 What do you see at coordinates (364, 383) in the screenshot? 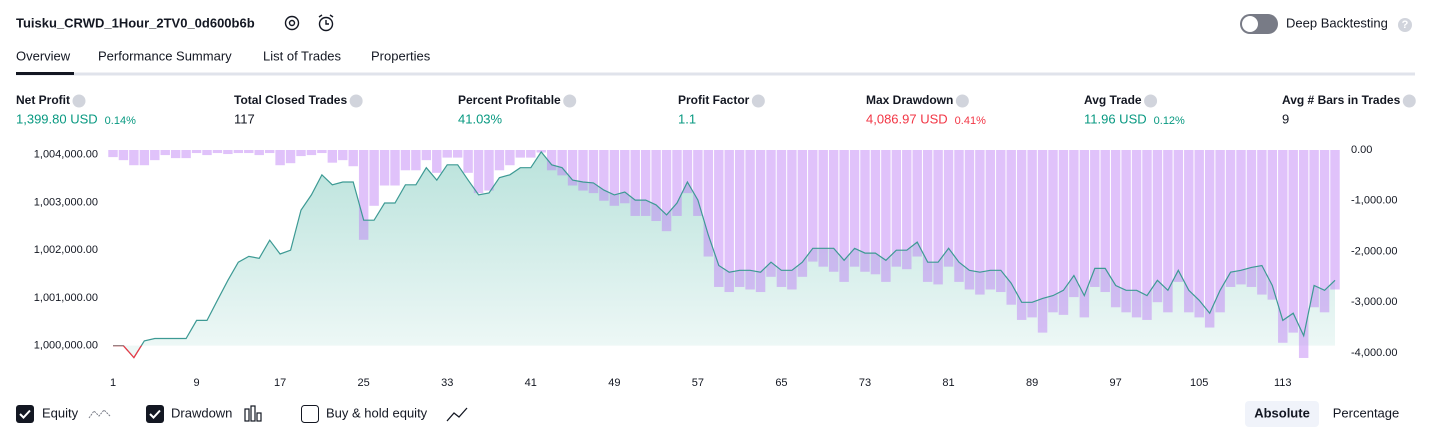
I see `x-tick-label: 25` at bounding box center [364, 383].